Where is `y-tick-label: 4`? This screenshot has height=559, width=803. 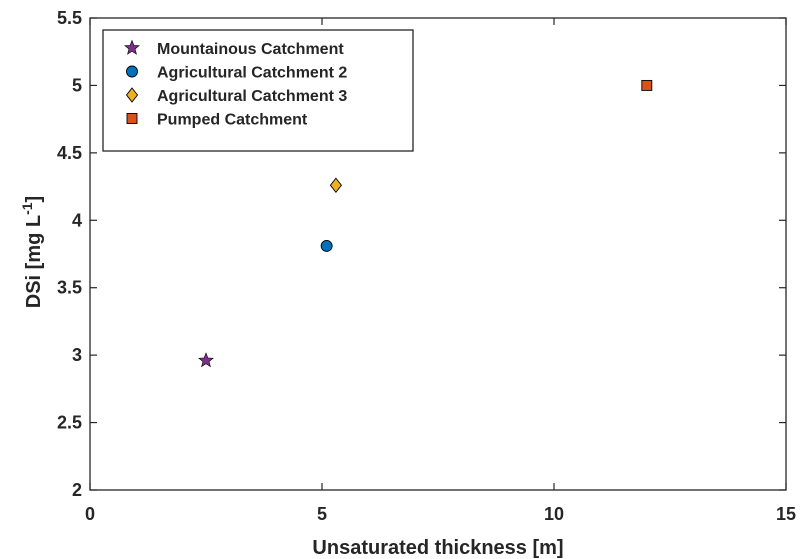
y-tick-label: 4 is located at coordinates (77, 220).